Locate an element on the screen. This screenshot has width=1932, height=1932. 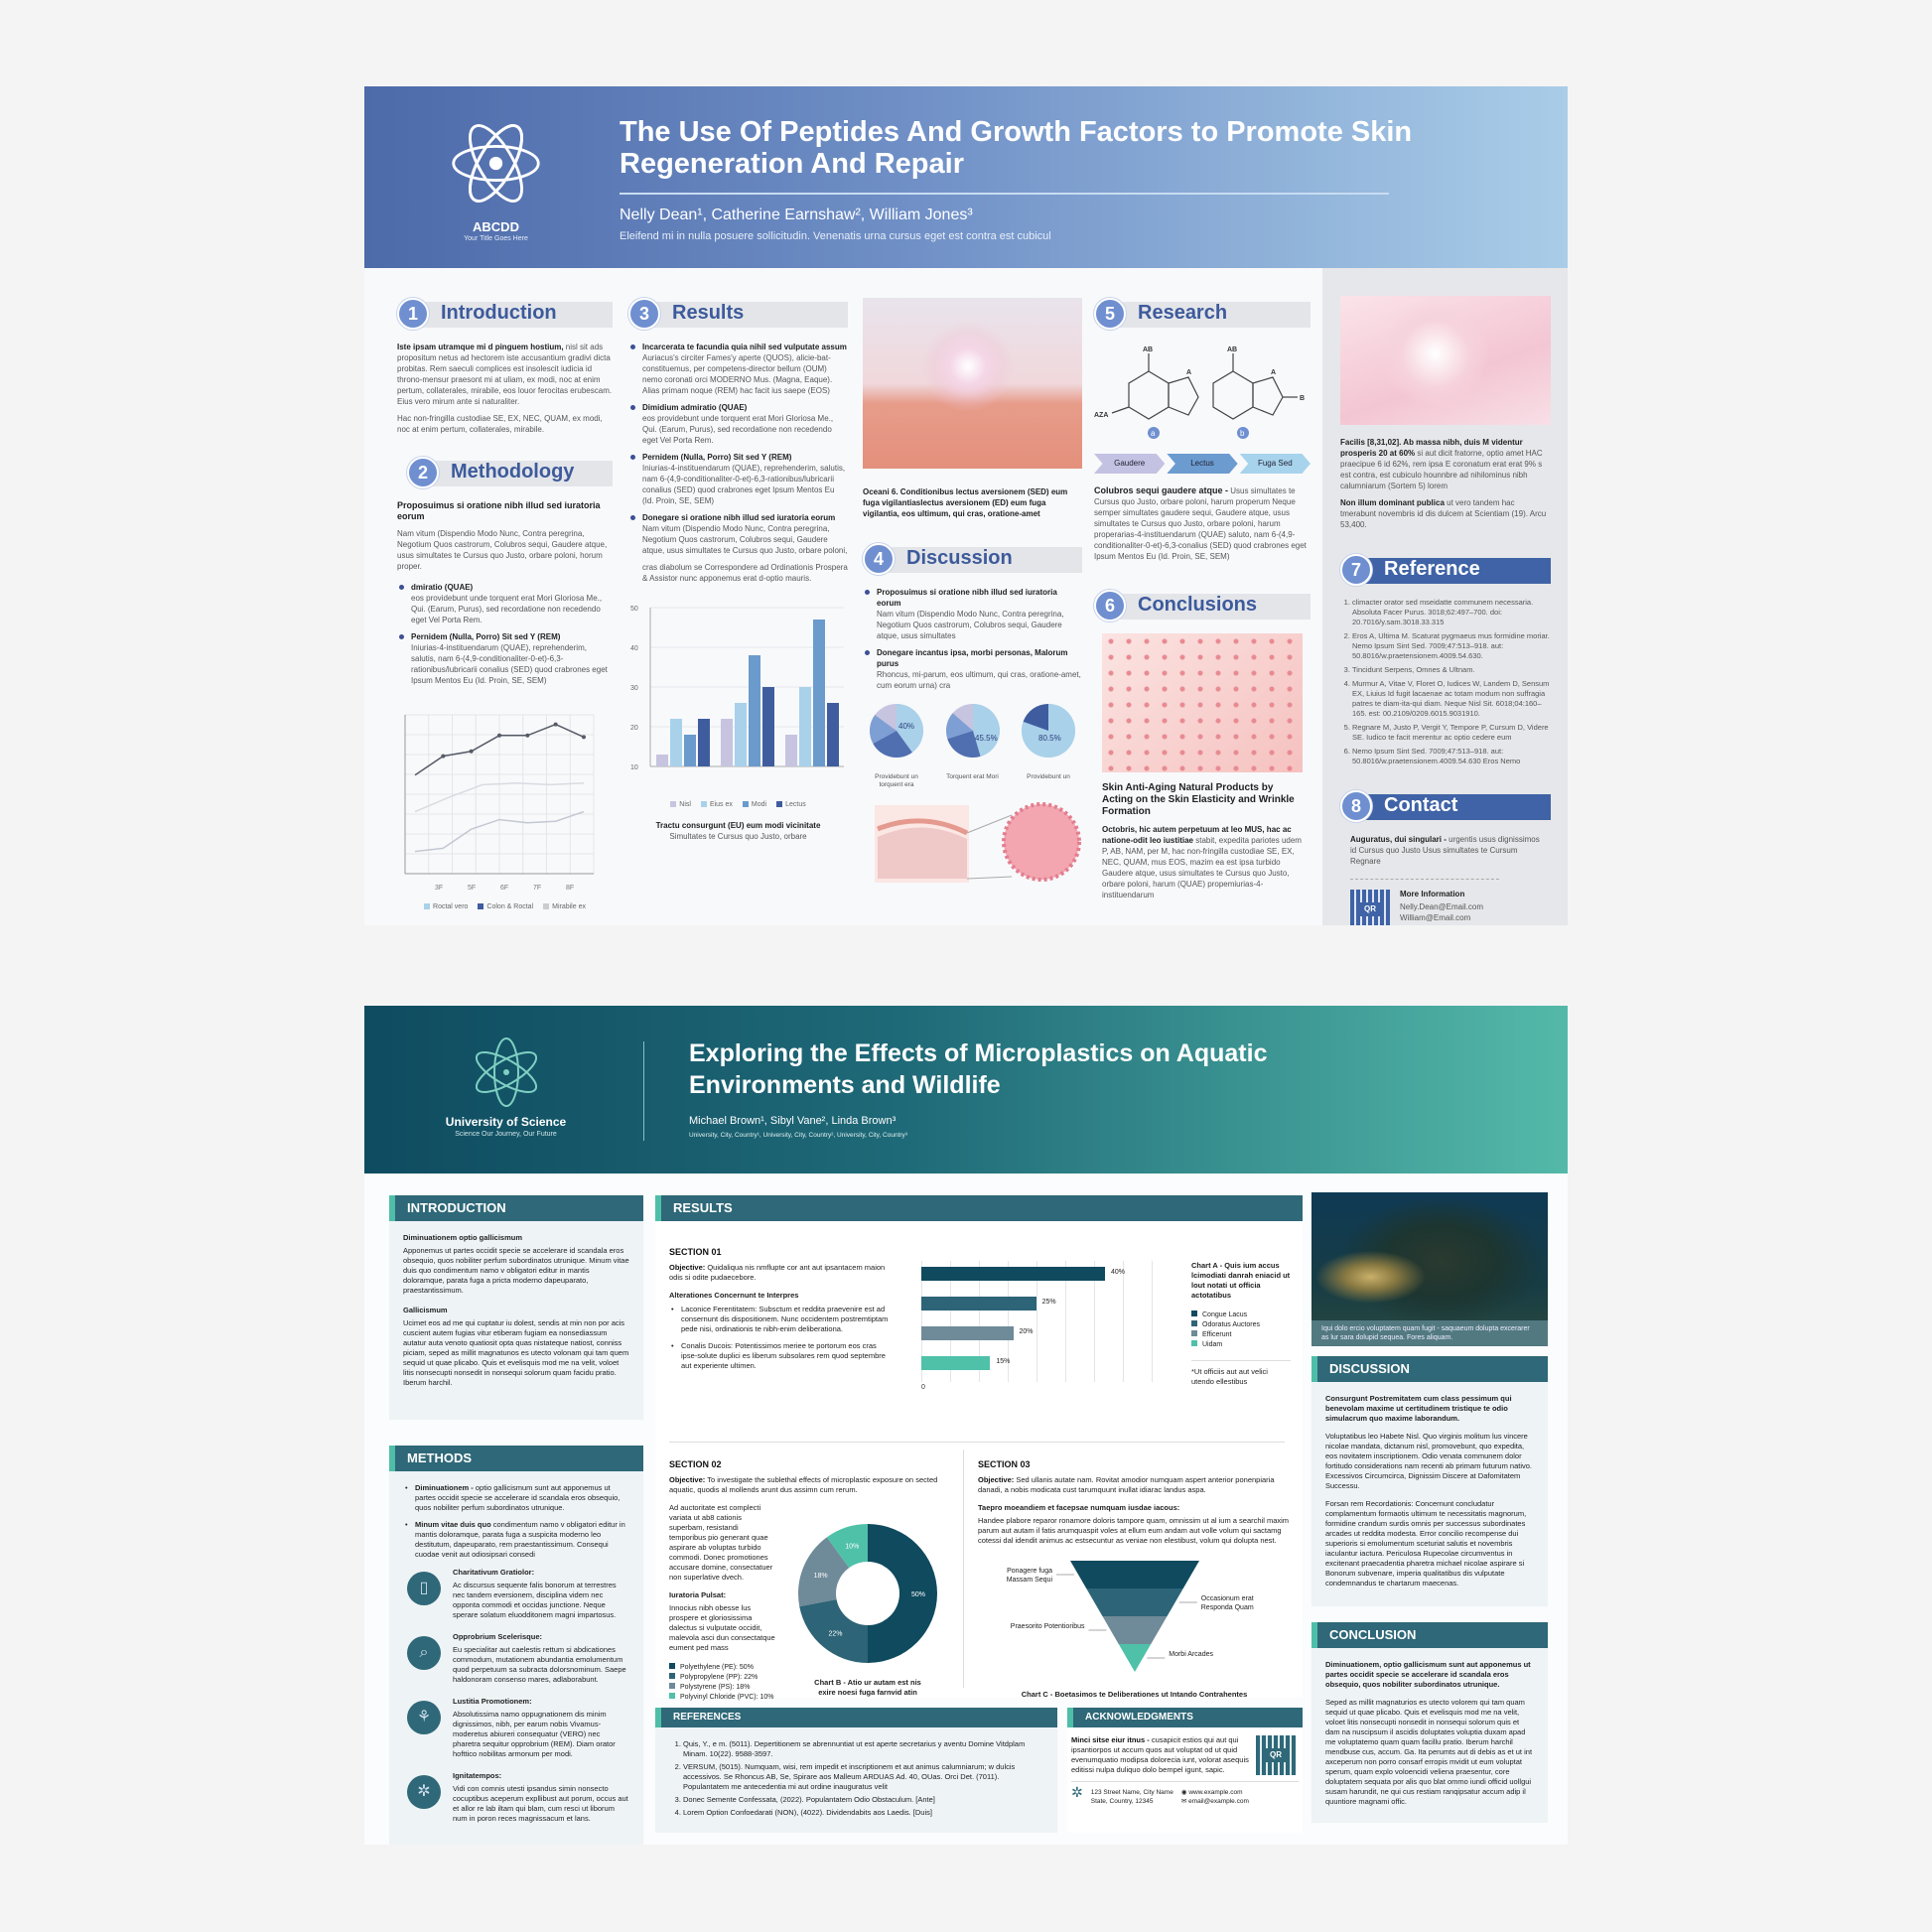
email-link: ✉ email@example.com is located at coordinates (1215, 1802).